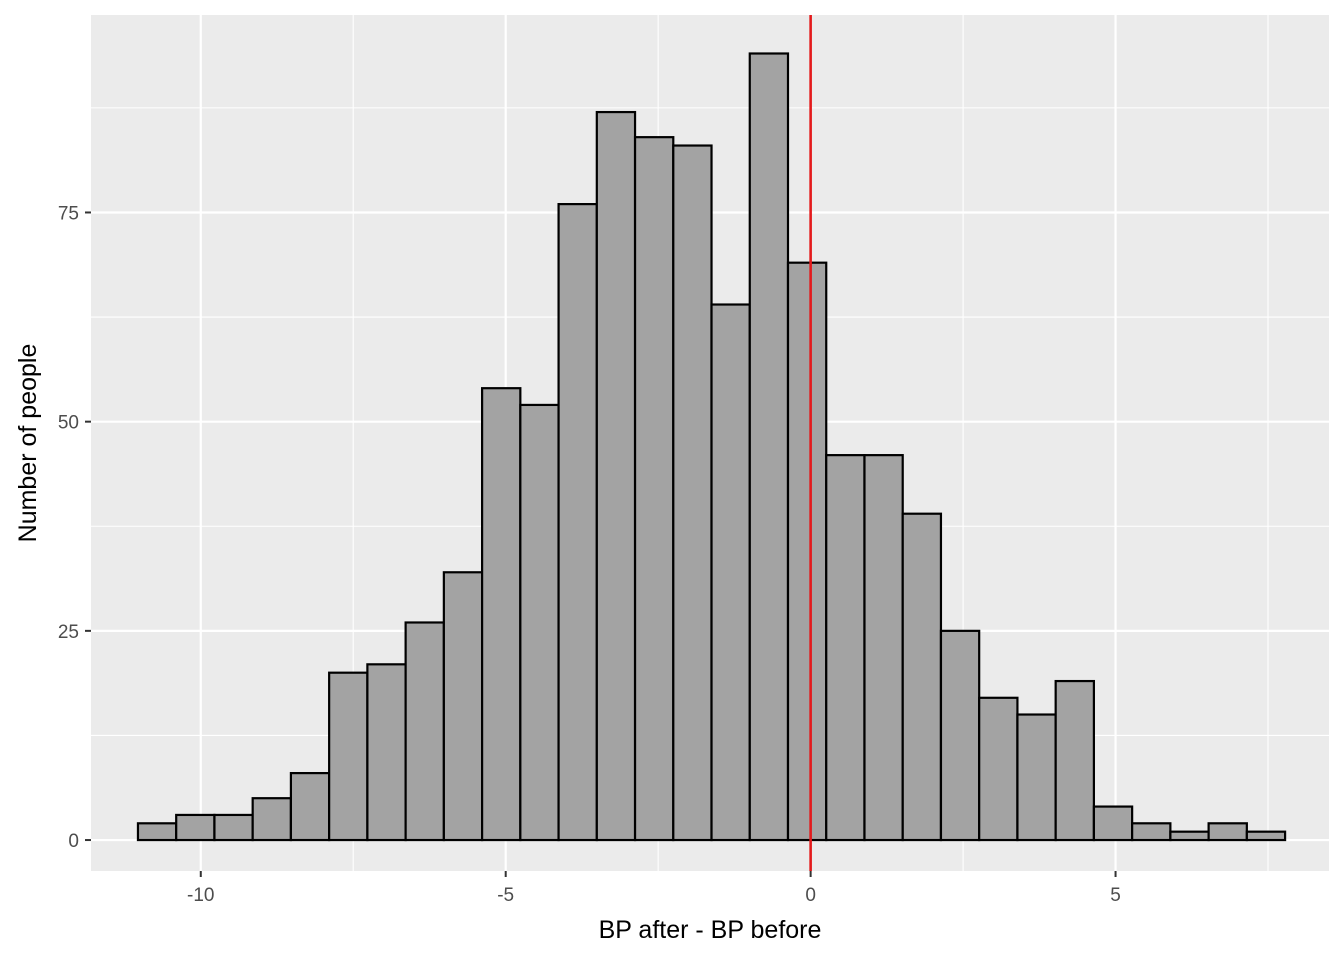 Image resolution: width=1344 pixels, height=960 pixels. I want to click on x-axis-ticks: -10 -5 0 5, so click(654, 888).